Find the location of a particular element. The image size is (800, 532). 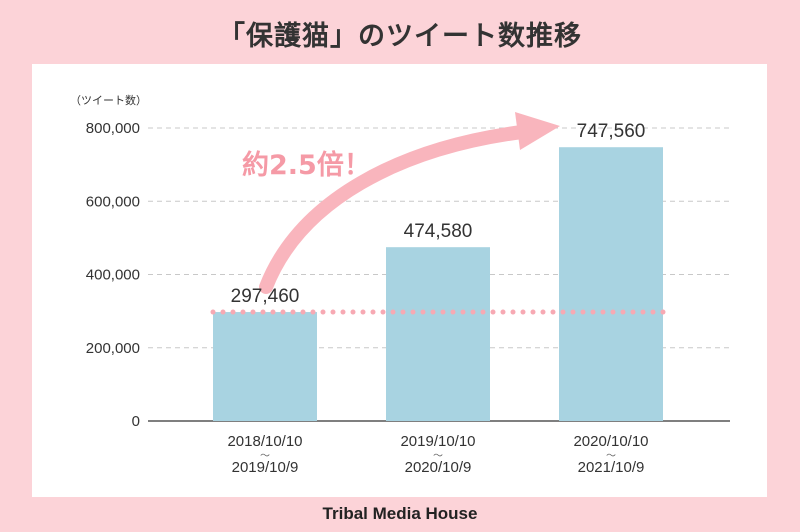

bar-value-label: 297,460 is located at coordinates (265, 296).